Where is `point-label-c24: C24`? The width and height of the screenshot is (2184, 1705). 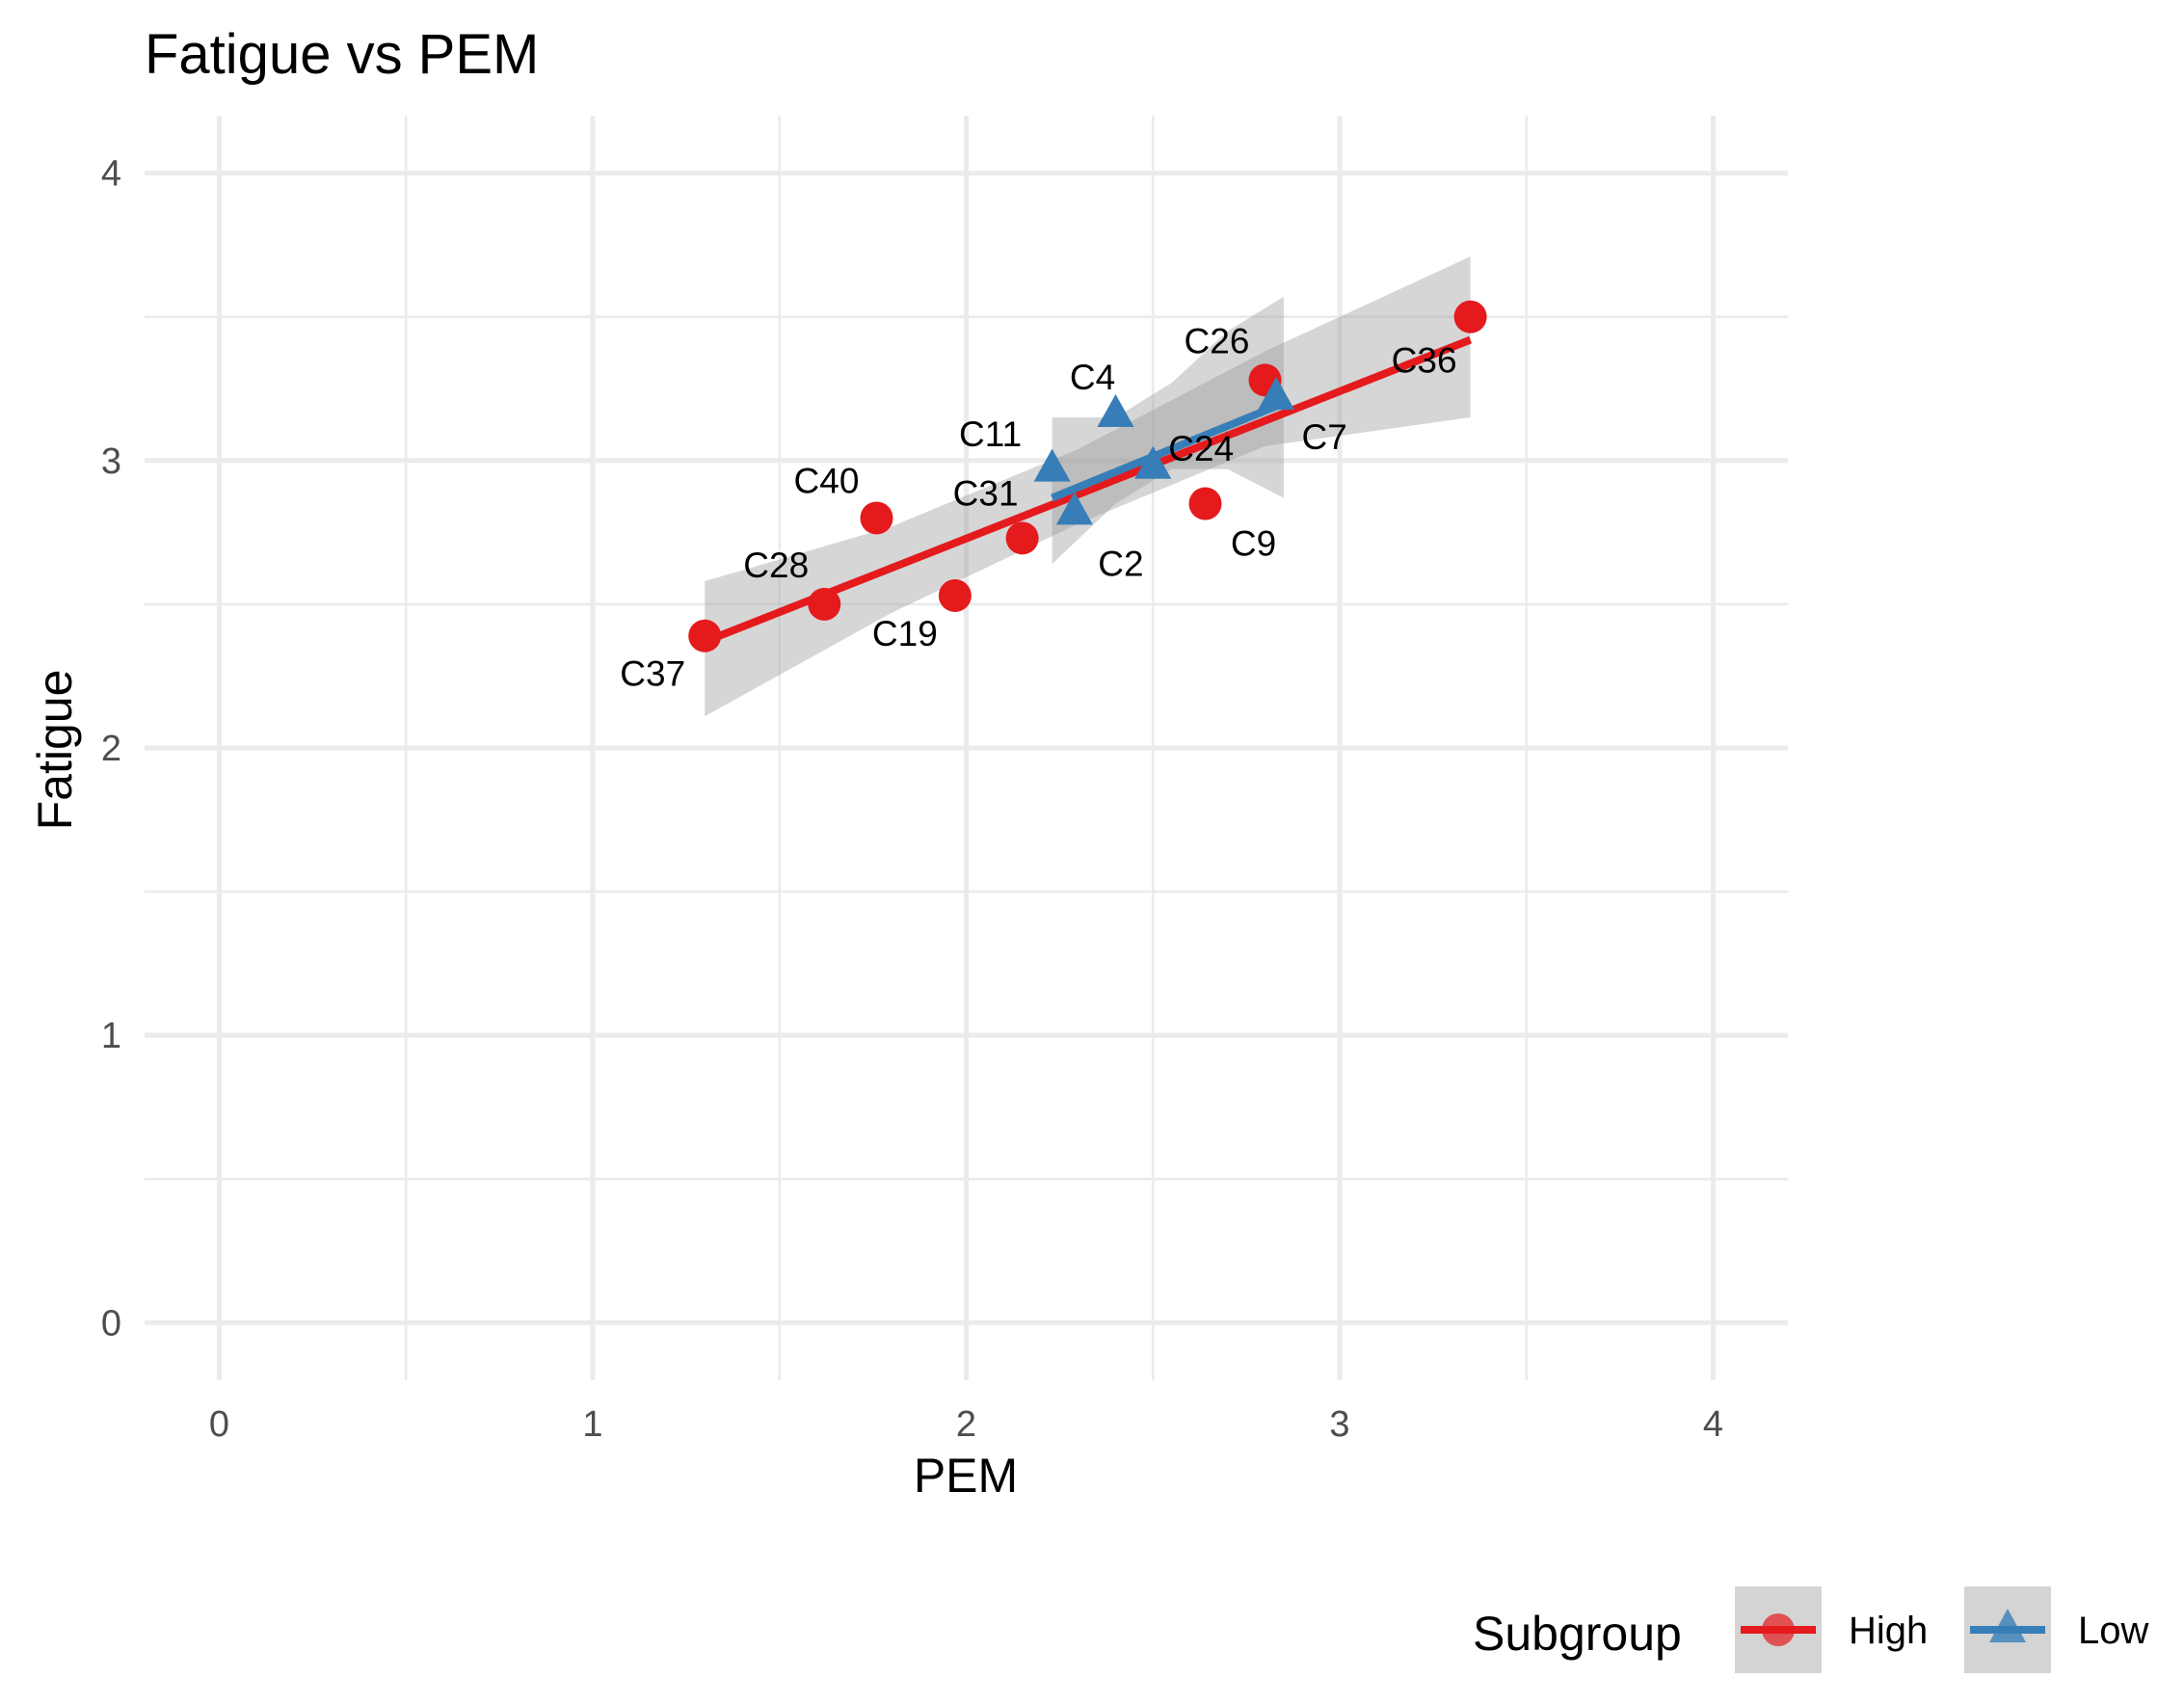 point-label-c24: C24 is located at coordinates (1201, 449).